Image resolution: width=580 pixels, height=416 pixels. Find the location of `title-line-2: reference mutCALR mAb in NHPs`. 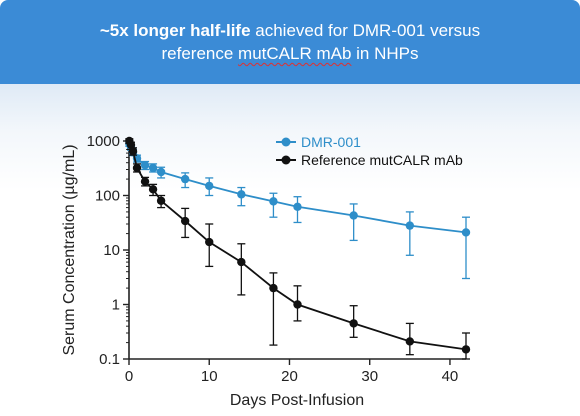

title-line-2: reference mutCALR mAb in NHPs is located at coordinates (290, 53).